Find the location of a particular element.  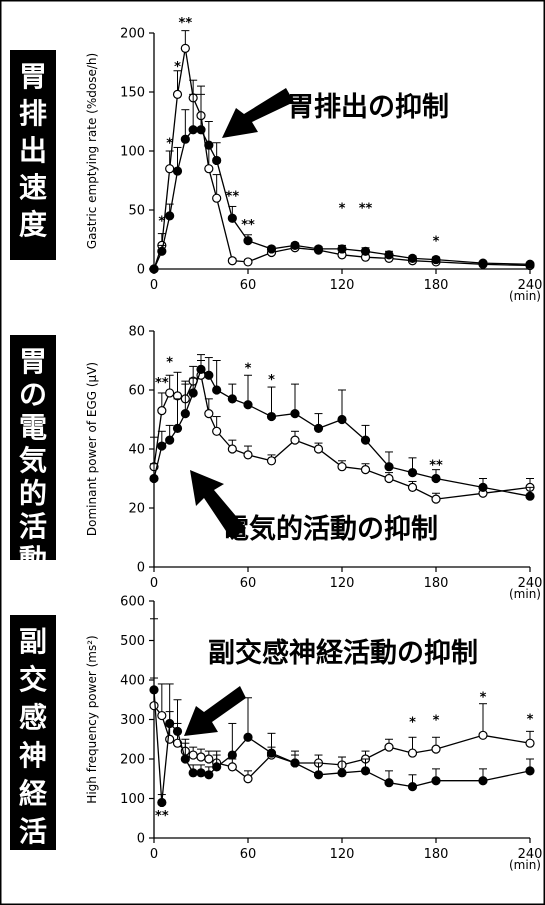

y-tick-label: 300 is located at coordinates (132, 720).